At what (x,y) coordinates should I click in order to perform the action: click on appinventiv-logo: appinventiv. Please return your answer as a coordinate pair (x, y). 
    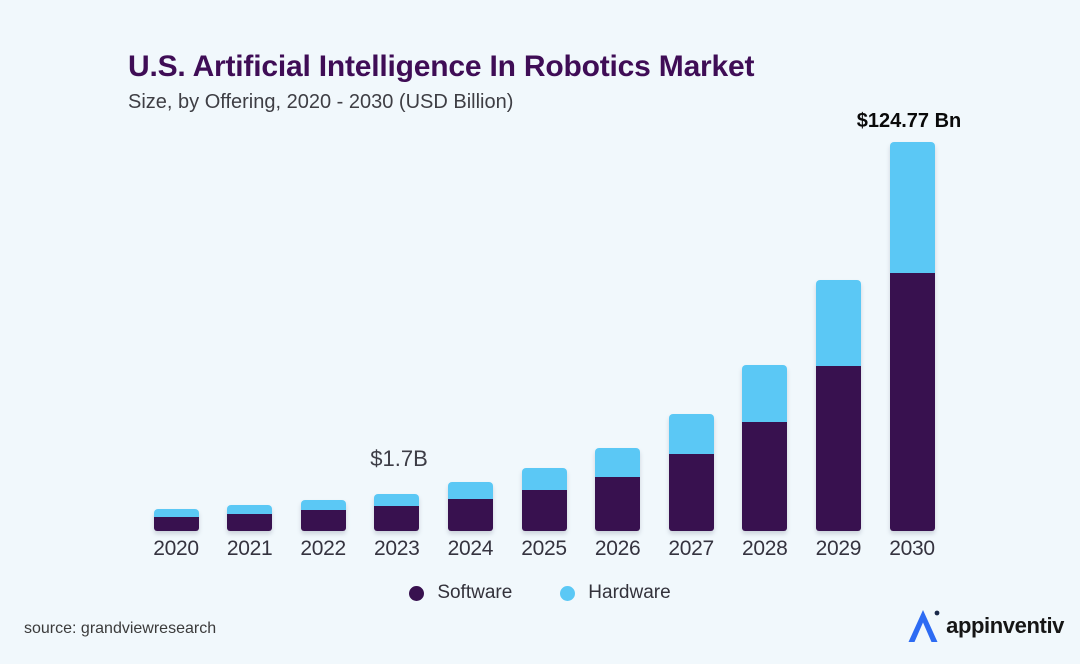
    Looking at the image, I should click on (985, 626).